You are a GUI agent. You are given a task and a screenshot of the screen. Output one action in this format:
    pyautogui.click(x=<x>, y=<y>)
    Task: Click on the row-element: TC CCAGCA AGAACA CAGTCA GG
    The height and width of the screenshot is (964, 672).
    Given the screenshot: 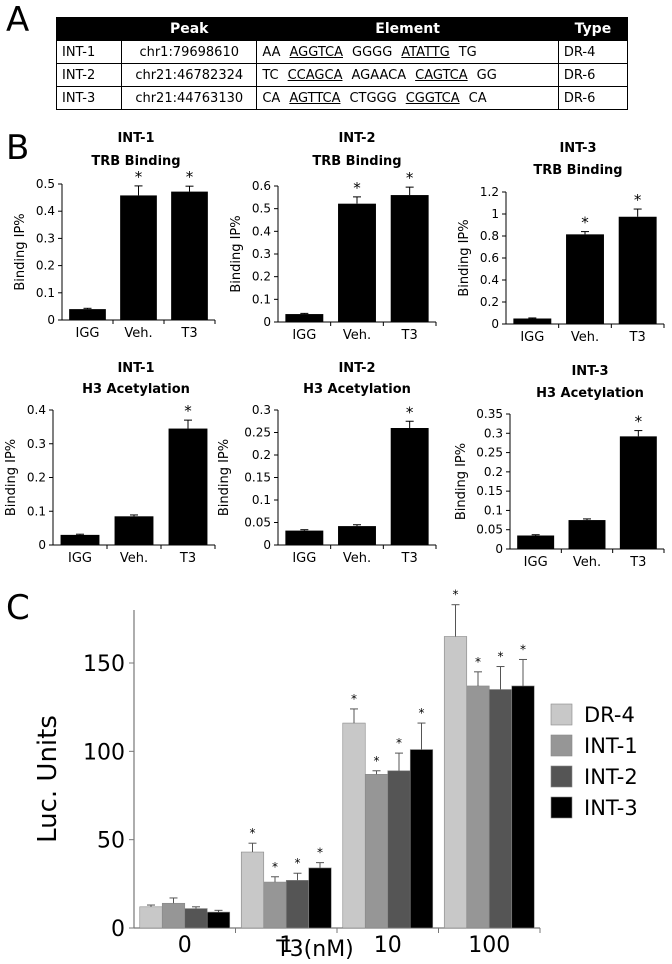 What is the action you would take?
    pyautogui.click(x=407, y=75)
    